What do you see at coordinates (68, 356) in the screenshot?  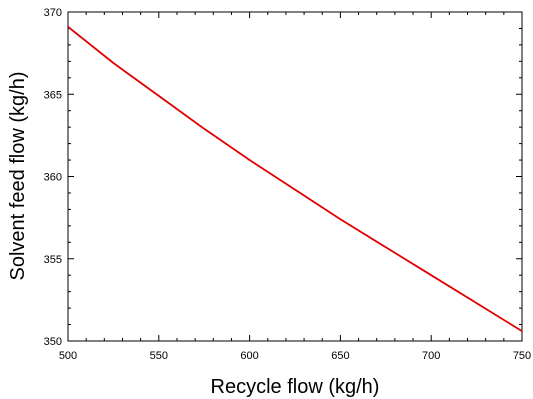 I see `x-tick-label: 500` at bounding box center [68, 356].